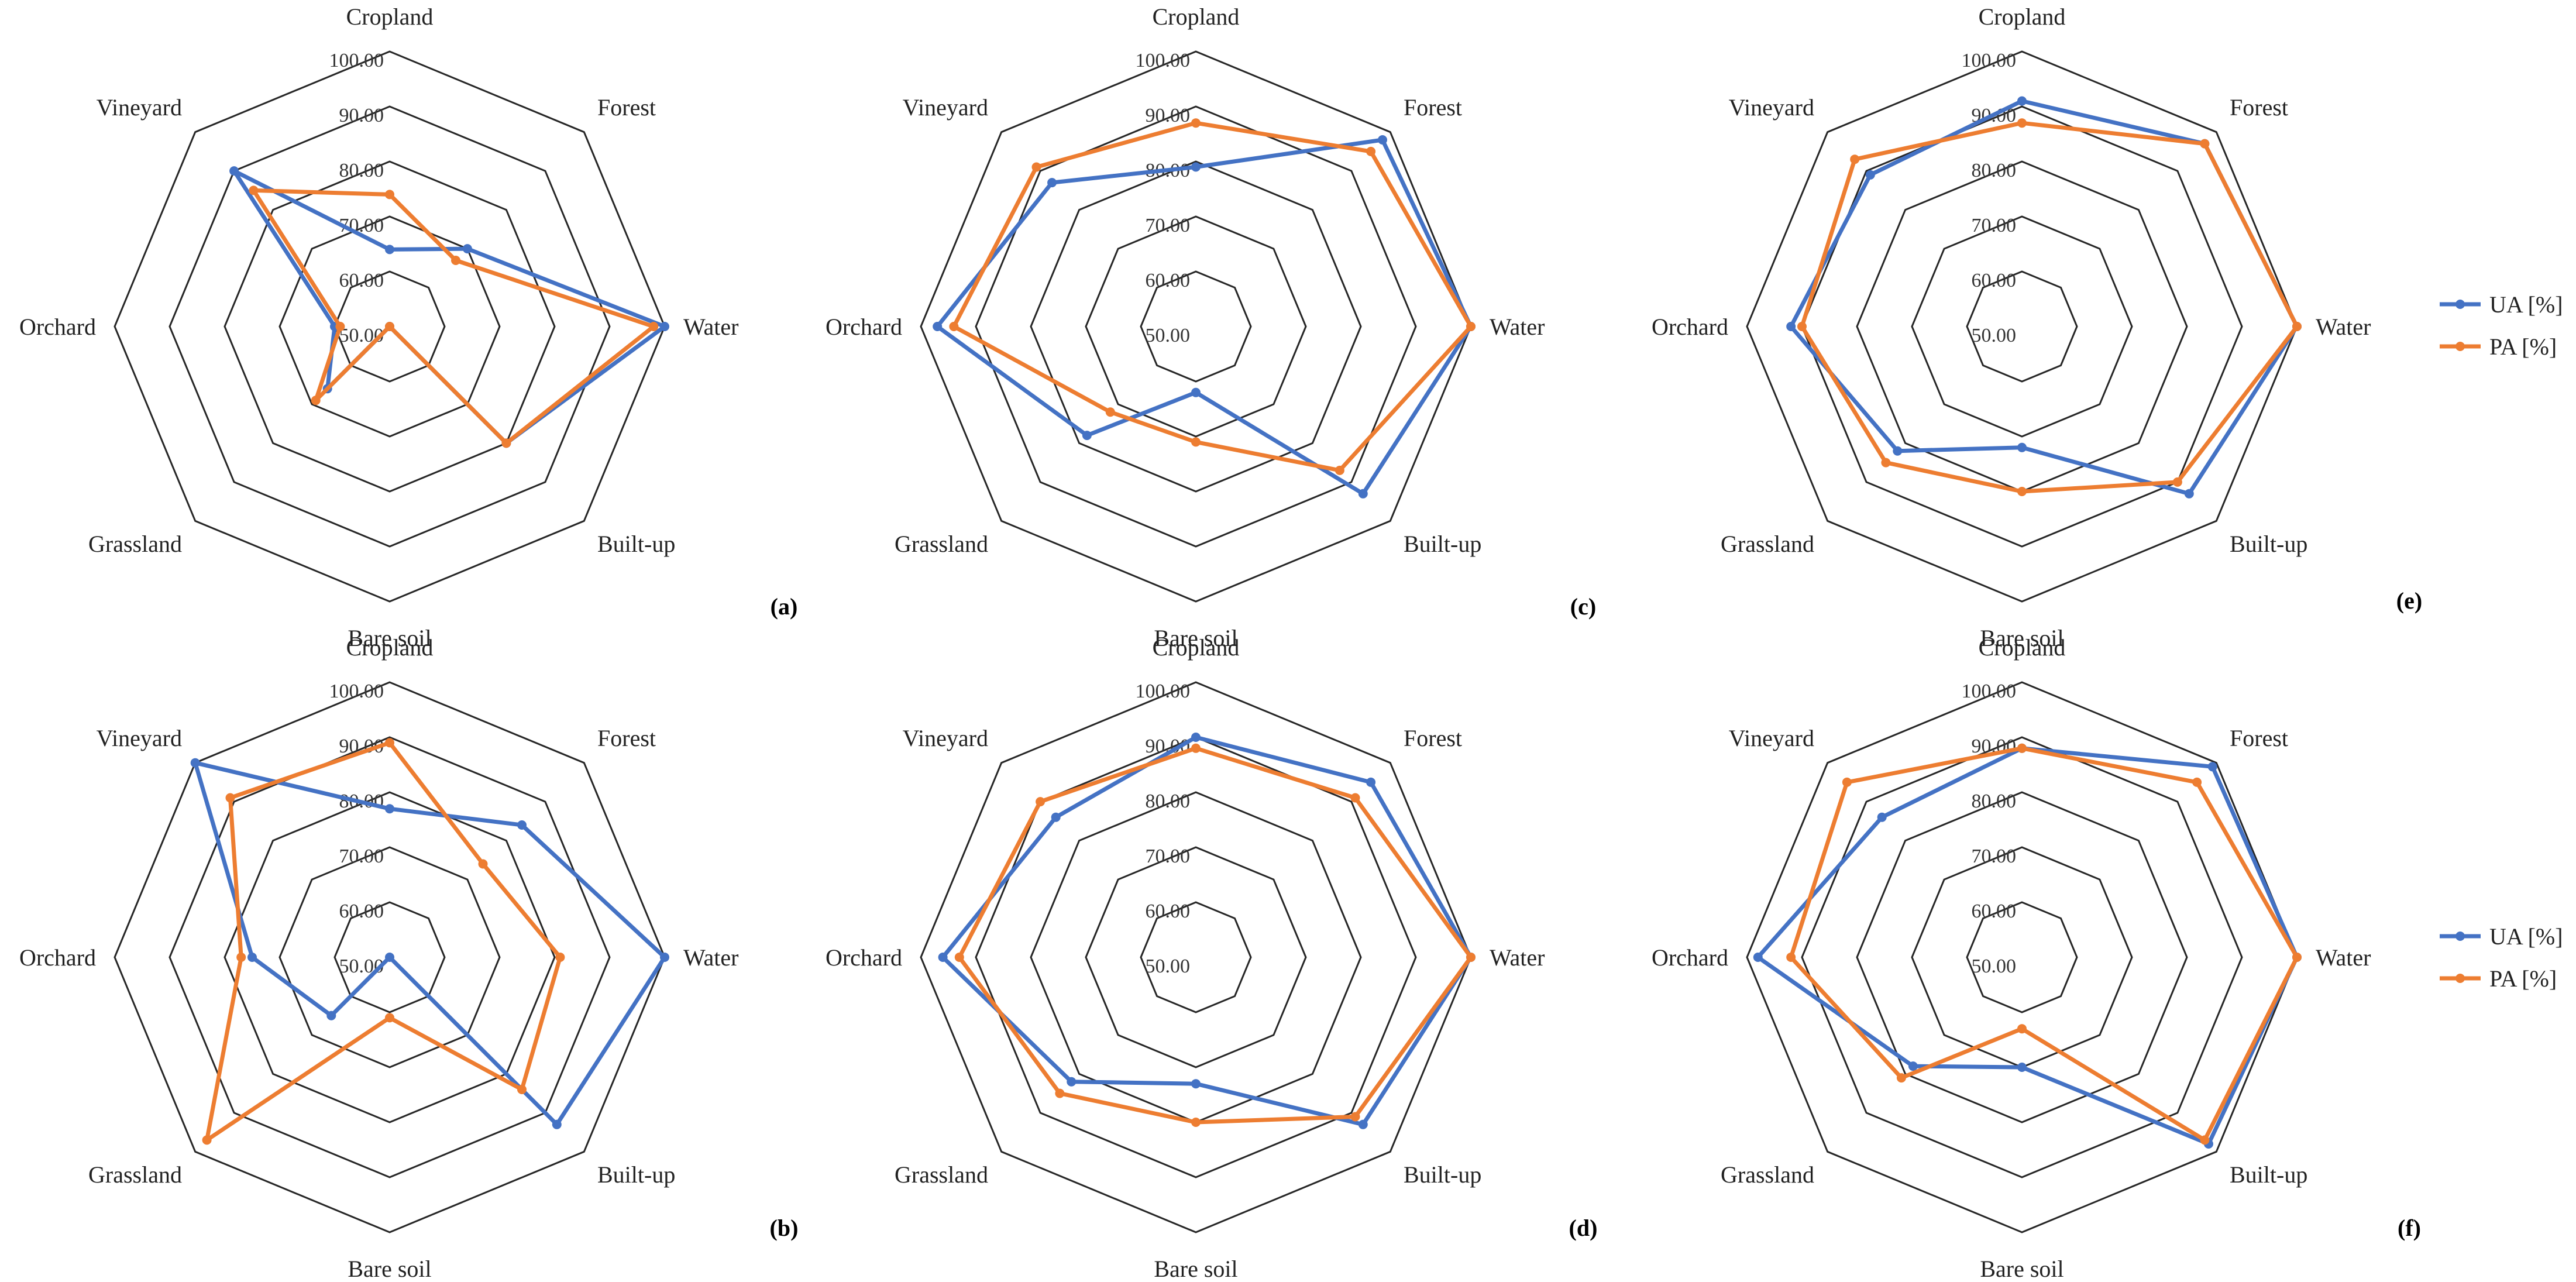 Image resolution: width=2576 pixels, height=1282 pixels. I want to click on panel-label: (a), so click(784, 606).